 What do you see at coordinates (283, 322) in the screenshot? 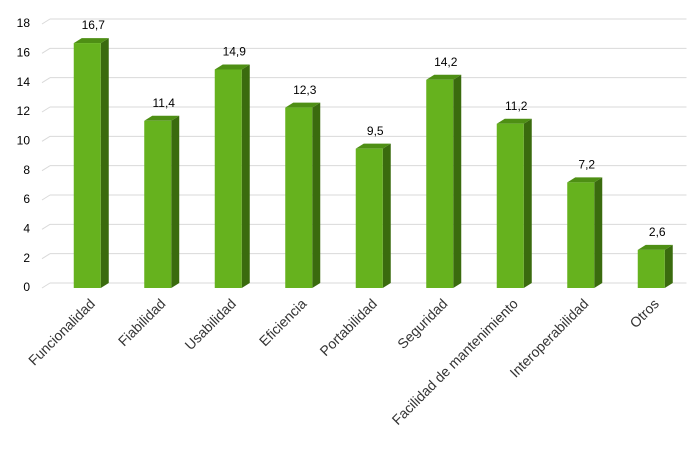
I see `x-tick-label: Eficiencia` at bounding box center [283, 322].